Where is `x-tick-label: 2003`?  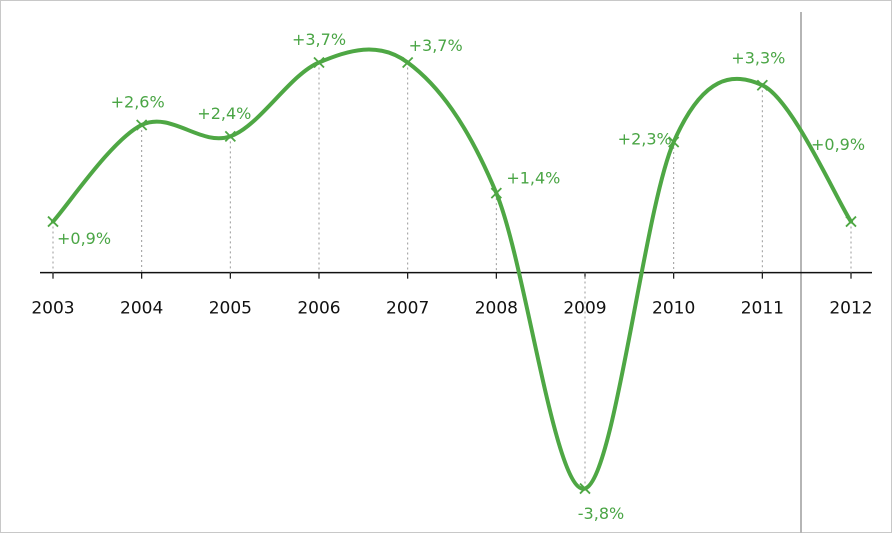
x-tick-label: 2003 is located at coordinates (52, 309).